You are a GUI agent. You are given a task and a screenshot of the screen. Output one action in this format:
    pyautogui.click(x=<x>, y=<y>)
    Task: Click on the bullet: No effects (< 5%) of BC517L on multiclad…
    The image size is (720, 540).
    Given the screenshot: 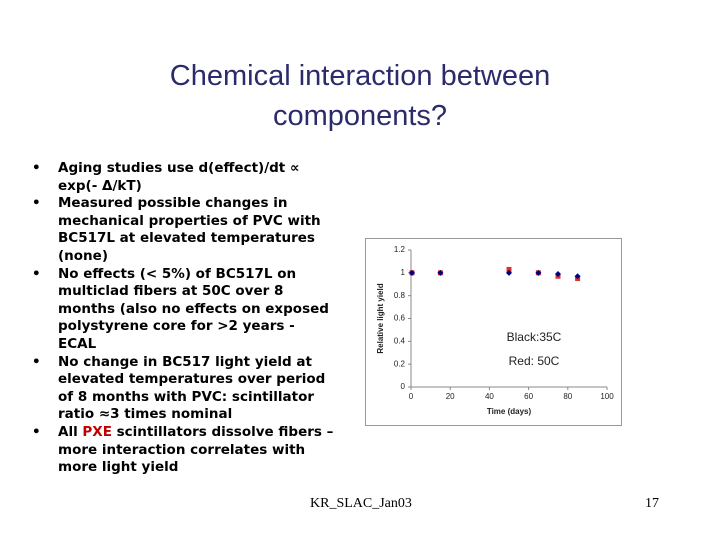 What is the action you would take?
    pyautogui.click(x=182, y=310)
    